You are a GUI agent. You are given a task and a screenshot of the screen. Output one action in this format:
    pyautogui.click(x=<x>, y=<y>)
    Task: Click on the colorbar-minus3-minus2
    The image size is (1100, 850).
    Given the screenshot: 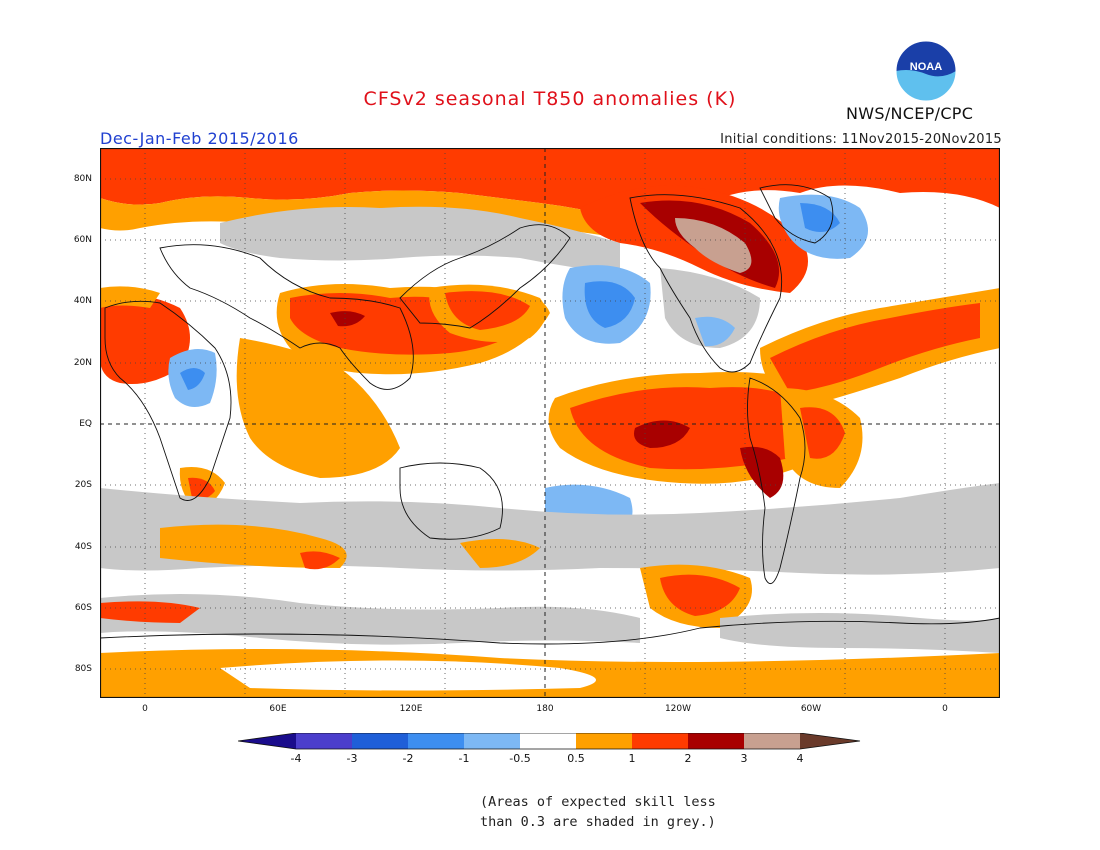 What is the action you would take?
    pyautogui.click(x=380, y=741)
    